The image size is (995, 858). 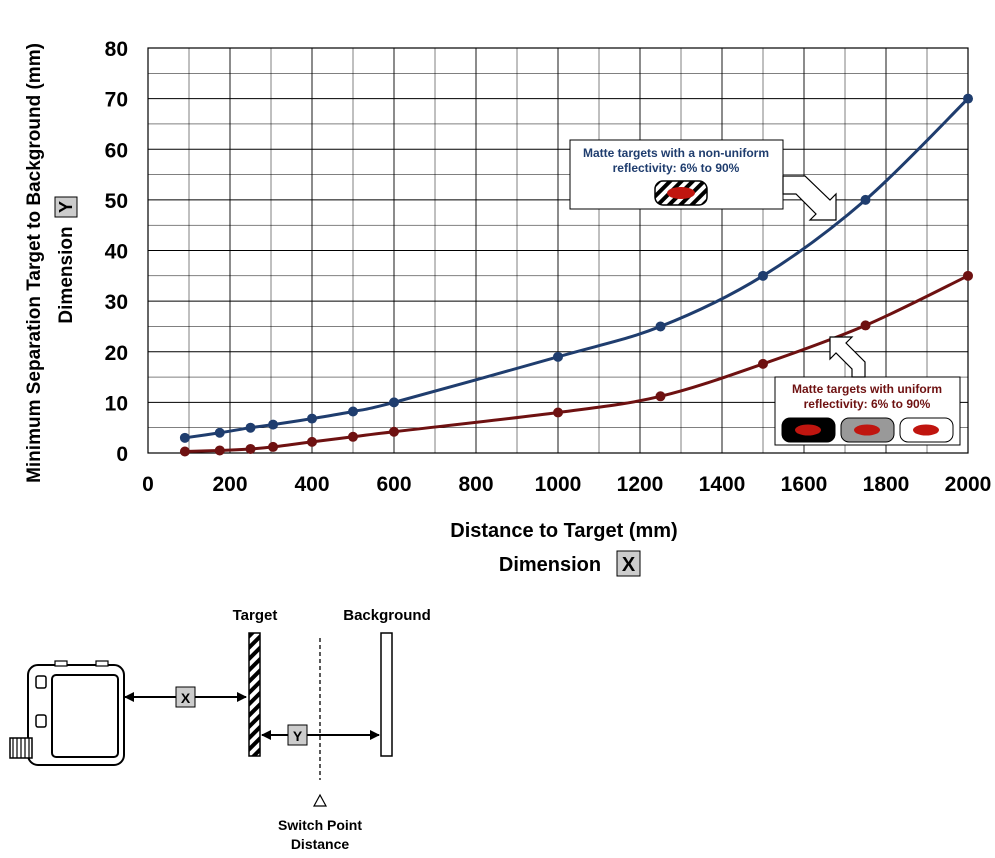 I want to click on x-badge-box, so click(x=628, y=563).